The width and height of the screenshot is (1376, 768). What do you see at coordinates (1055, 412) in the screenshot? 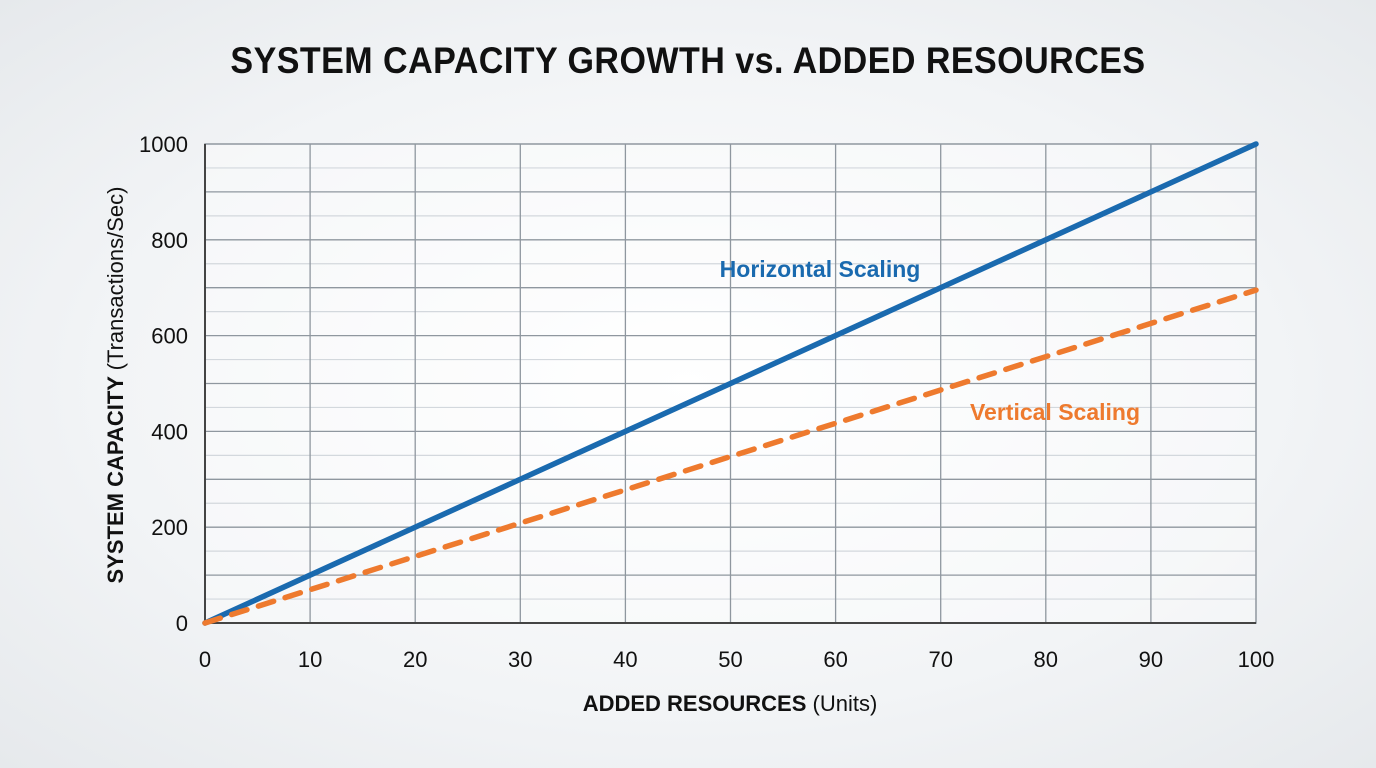
I see `series-label: Vertical Scaling` at bounding box center [1055, 412].